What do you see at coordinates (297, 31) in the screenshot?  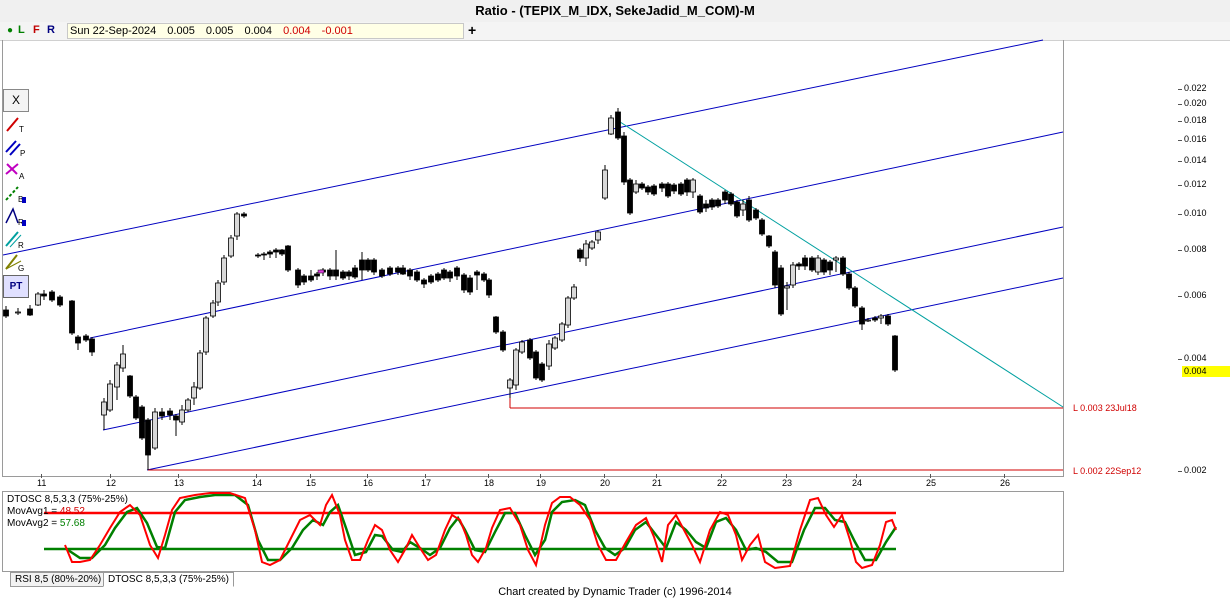 I see `readout-close: 0.004` at bounding box center [297, 31].